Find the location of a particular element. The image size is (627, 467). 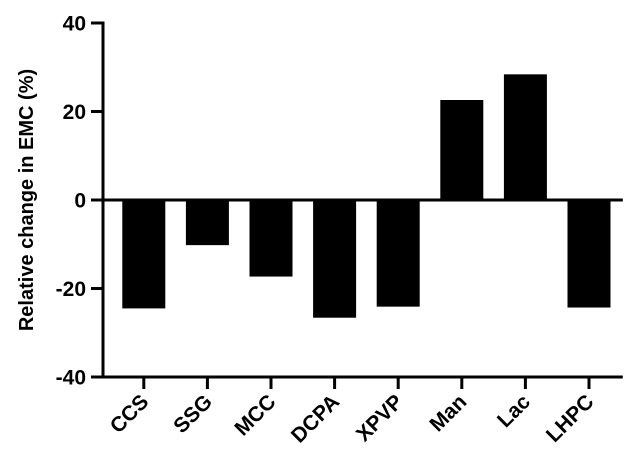

x-tick-label-mcc: MCC is located at coordinates (255, 415).